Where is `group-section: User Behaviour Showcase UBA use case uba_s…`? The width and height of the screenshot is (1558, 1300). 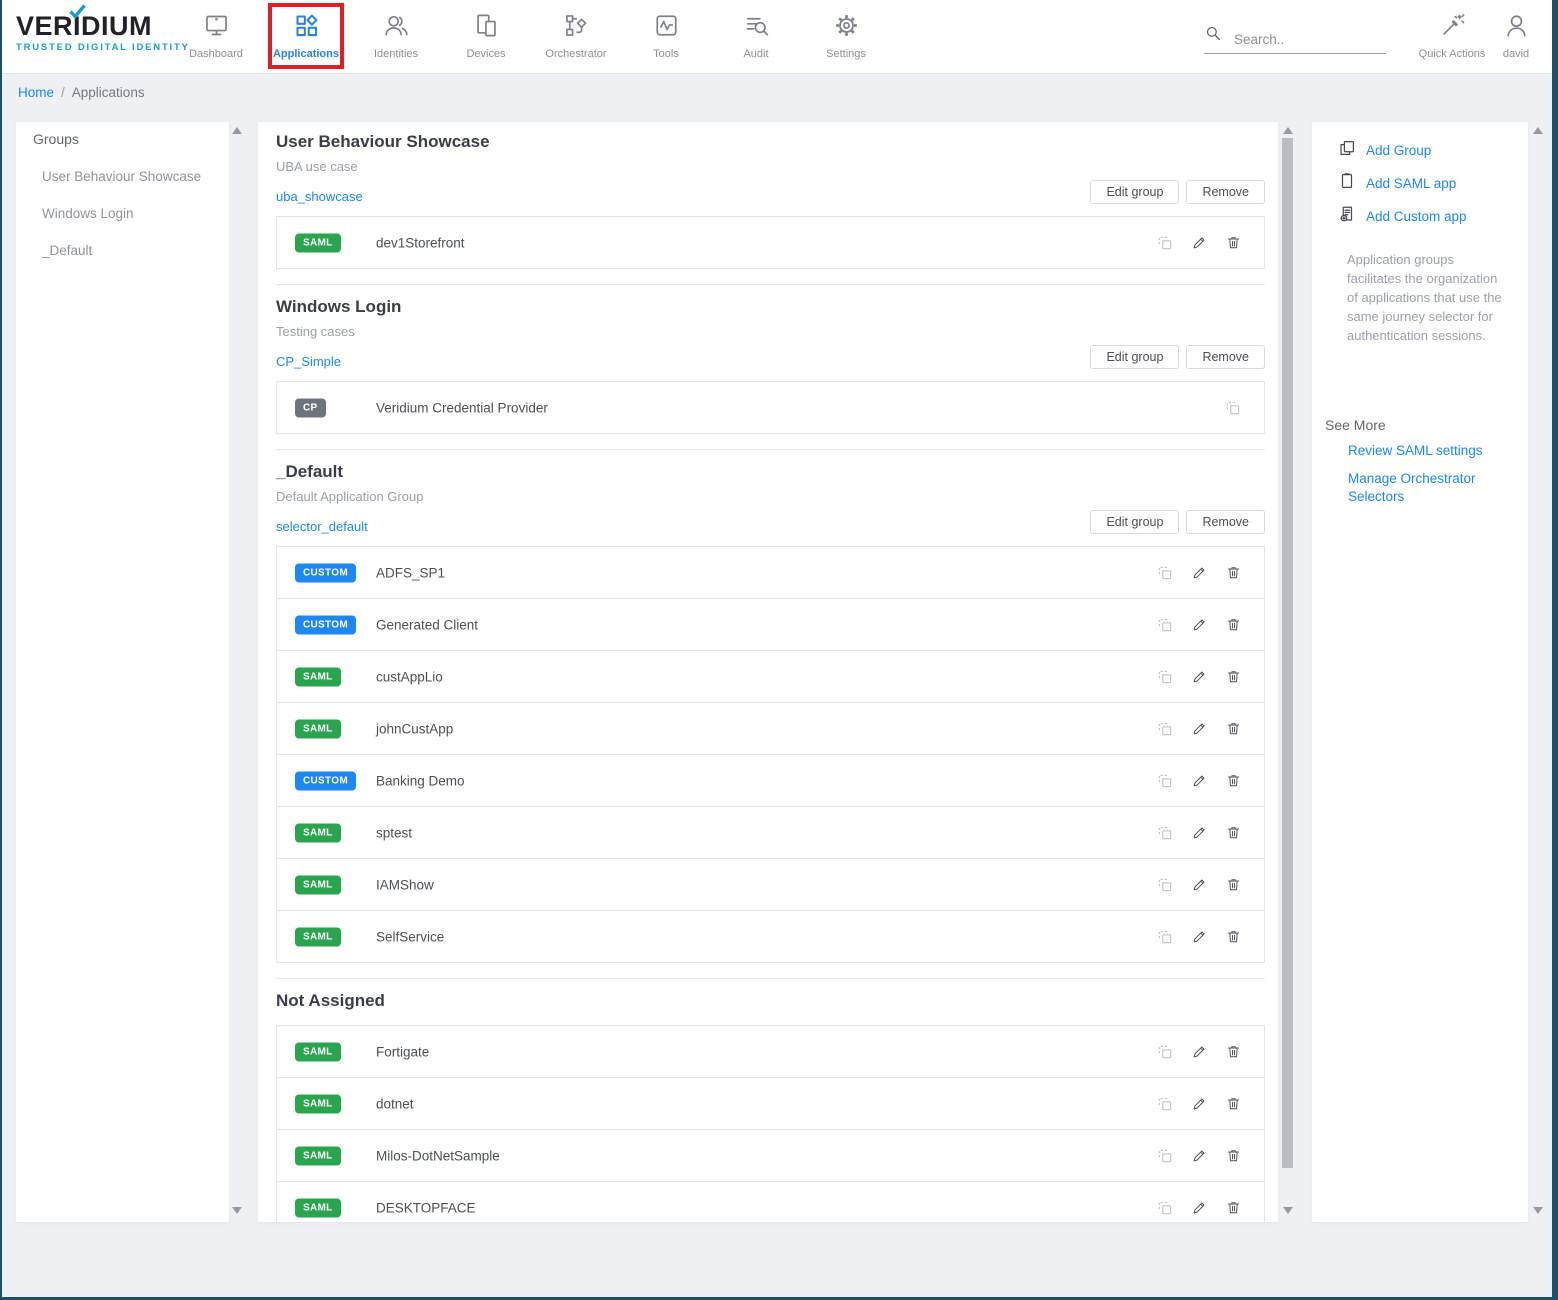 group-section: User Behaviour Showcase UBA use case uba_s… is located at coordinates (770, 200).